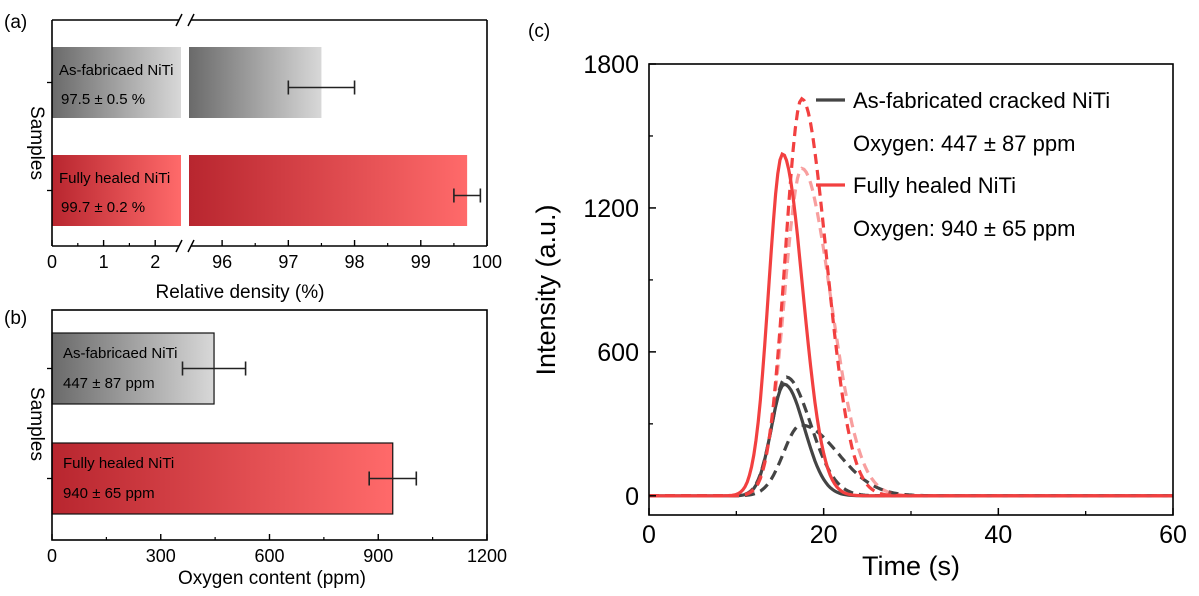  What do you see at coordinates (611, 65) in the screenshot?
I see `y-tick-label: 1800` at bounding box center [611, 65].